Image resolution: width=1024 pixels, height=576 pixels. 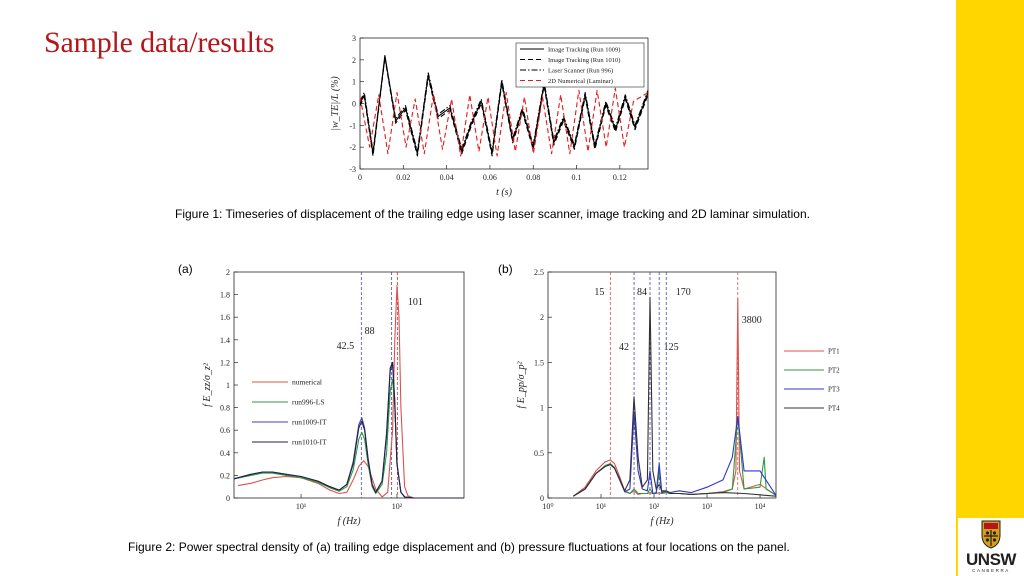 I want to click on legend-label: Image Tracking (Run 1009), so click(x=584, y=50).